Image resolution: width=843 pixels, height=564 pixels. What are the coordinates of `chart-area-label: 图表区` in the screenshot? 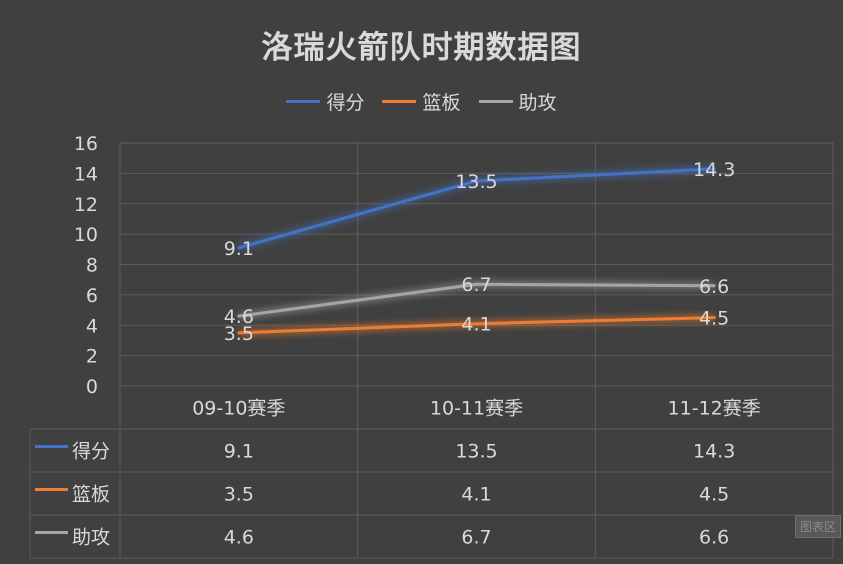 It's located at (817, 526).